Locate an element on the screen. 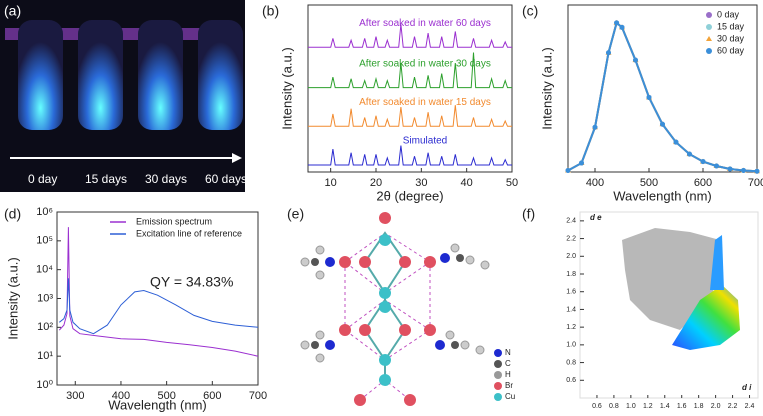 Image resolution: width=763 pixels, height=416 pixels. x-tick-label: 20 is located at coordinates (376, 183).